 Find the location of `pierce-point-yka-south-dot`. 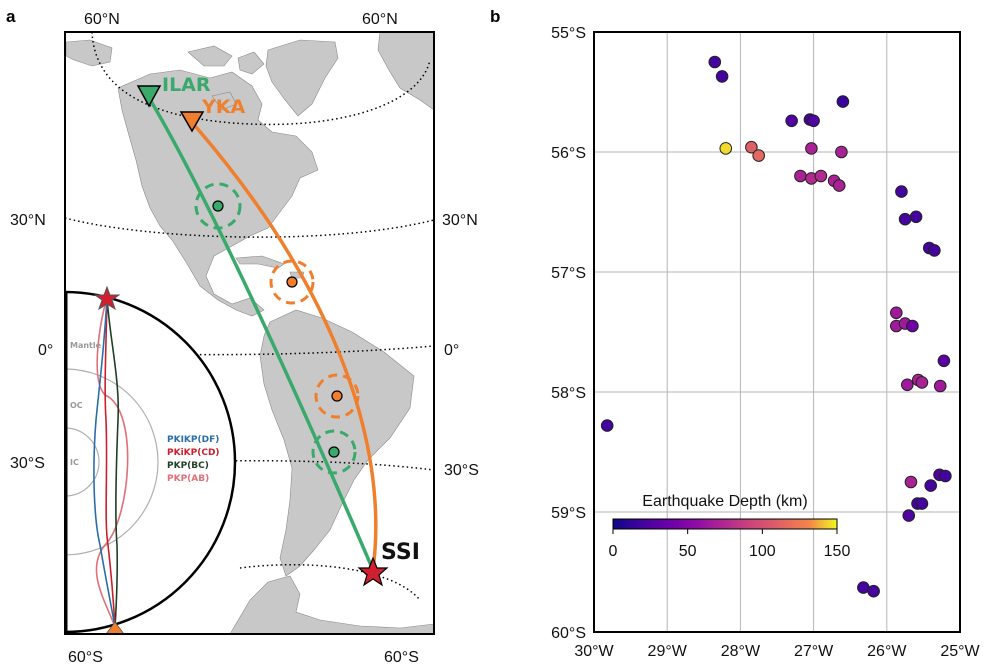

pierce-point-yka-south-dot is located at coordinates (337, 396).